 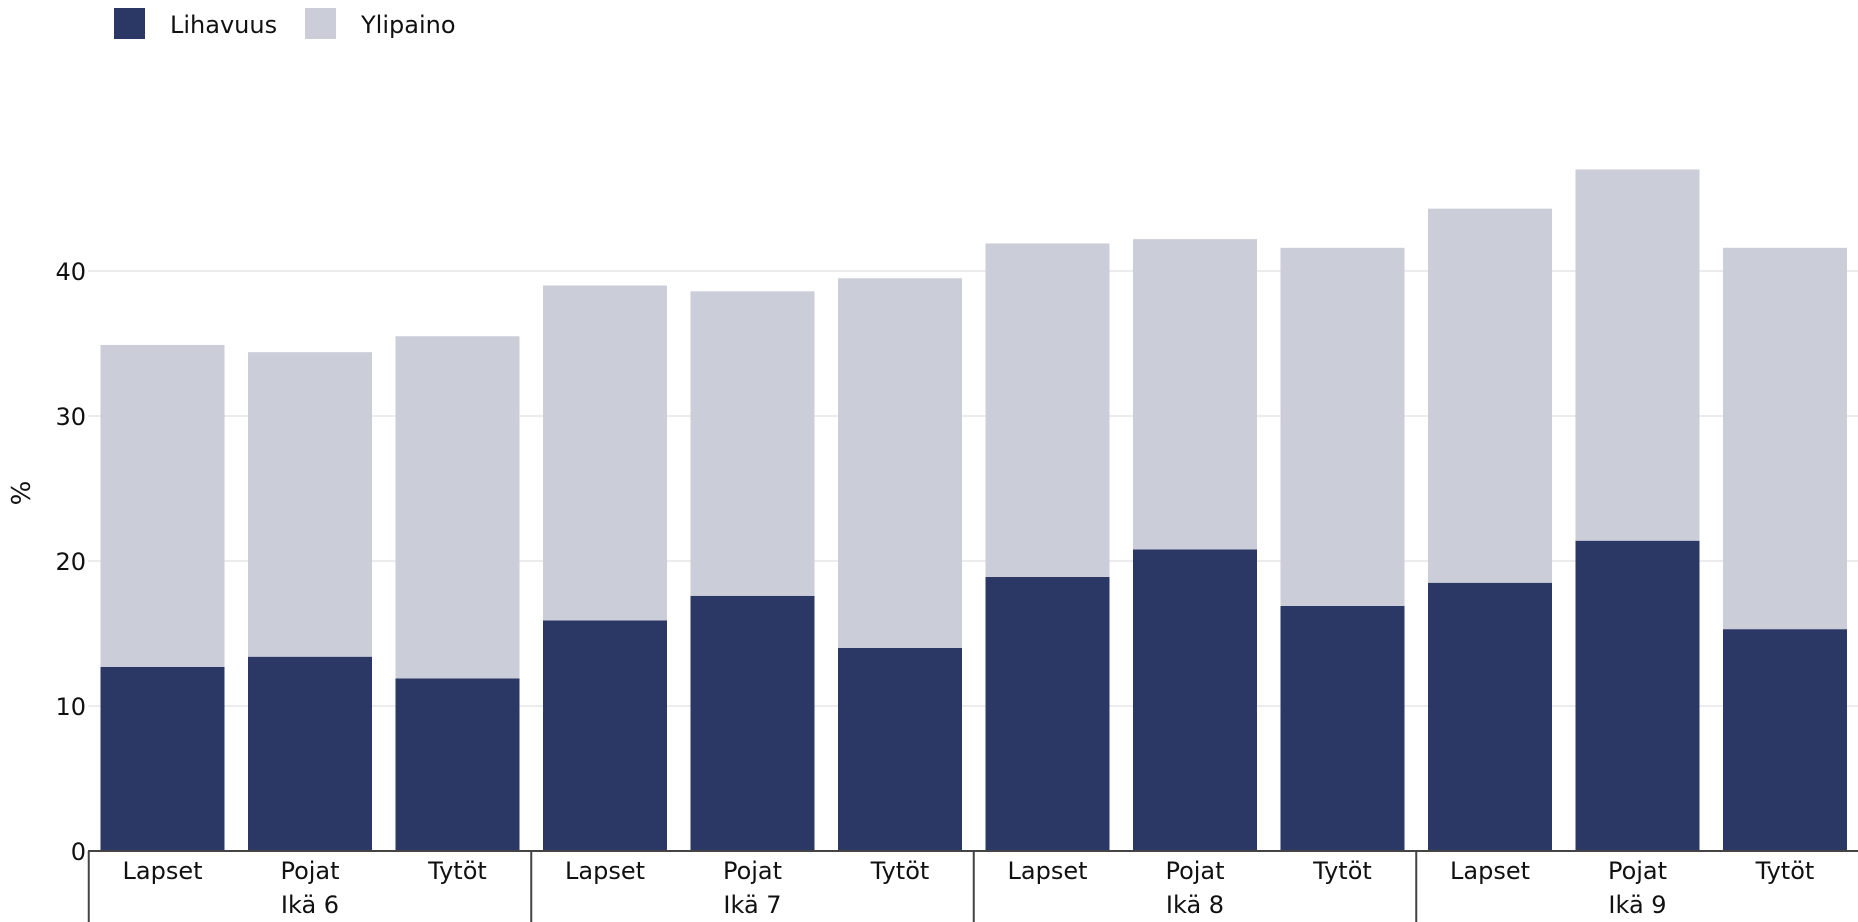 I want to click on x-group-label: Ikä 8, so click(x=1195, y=905).